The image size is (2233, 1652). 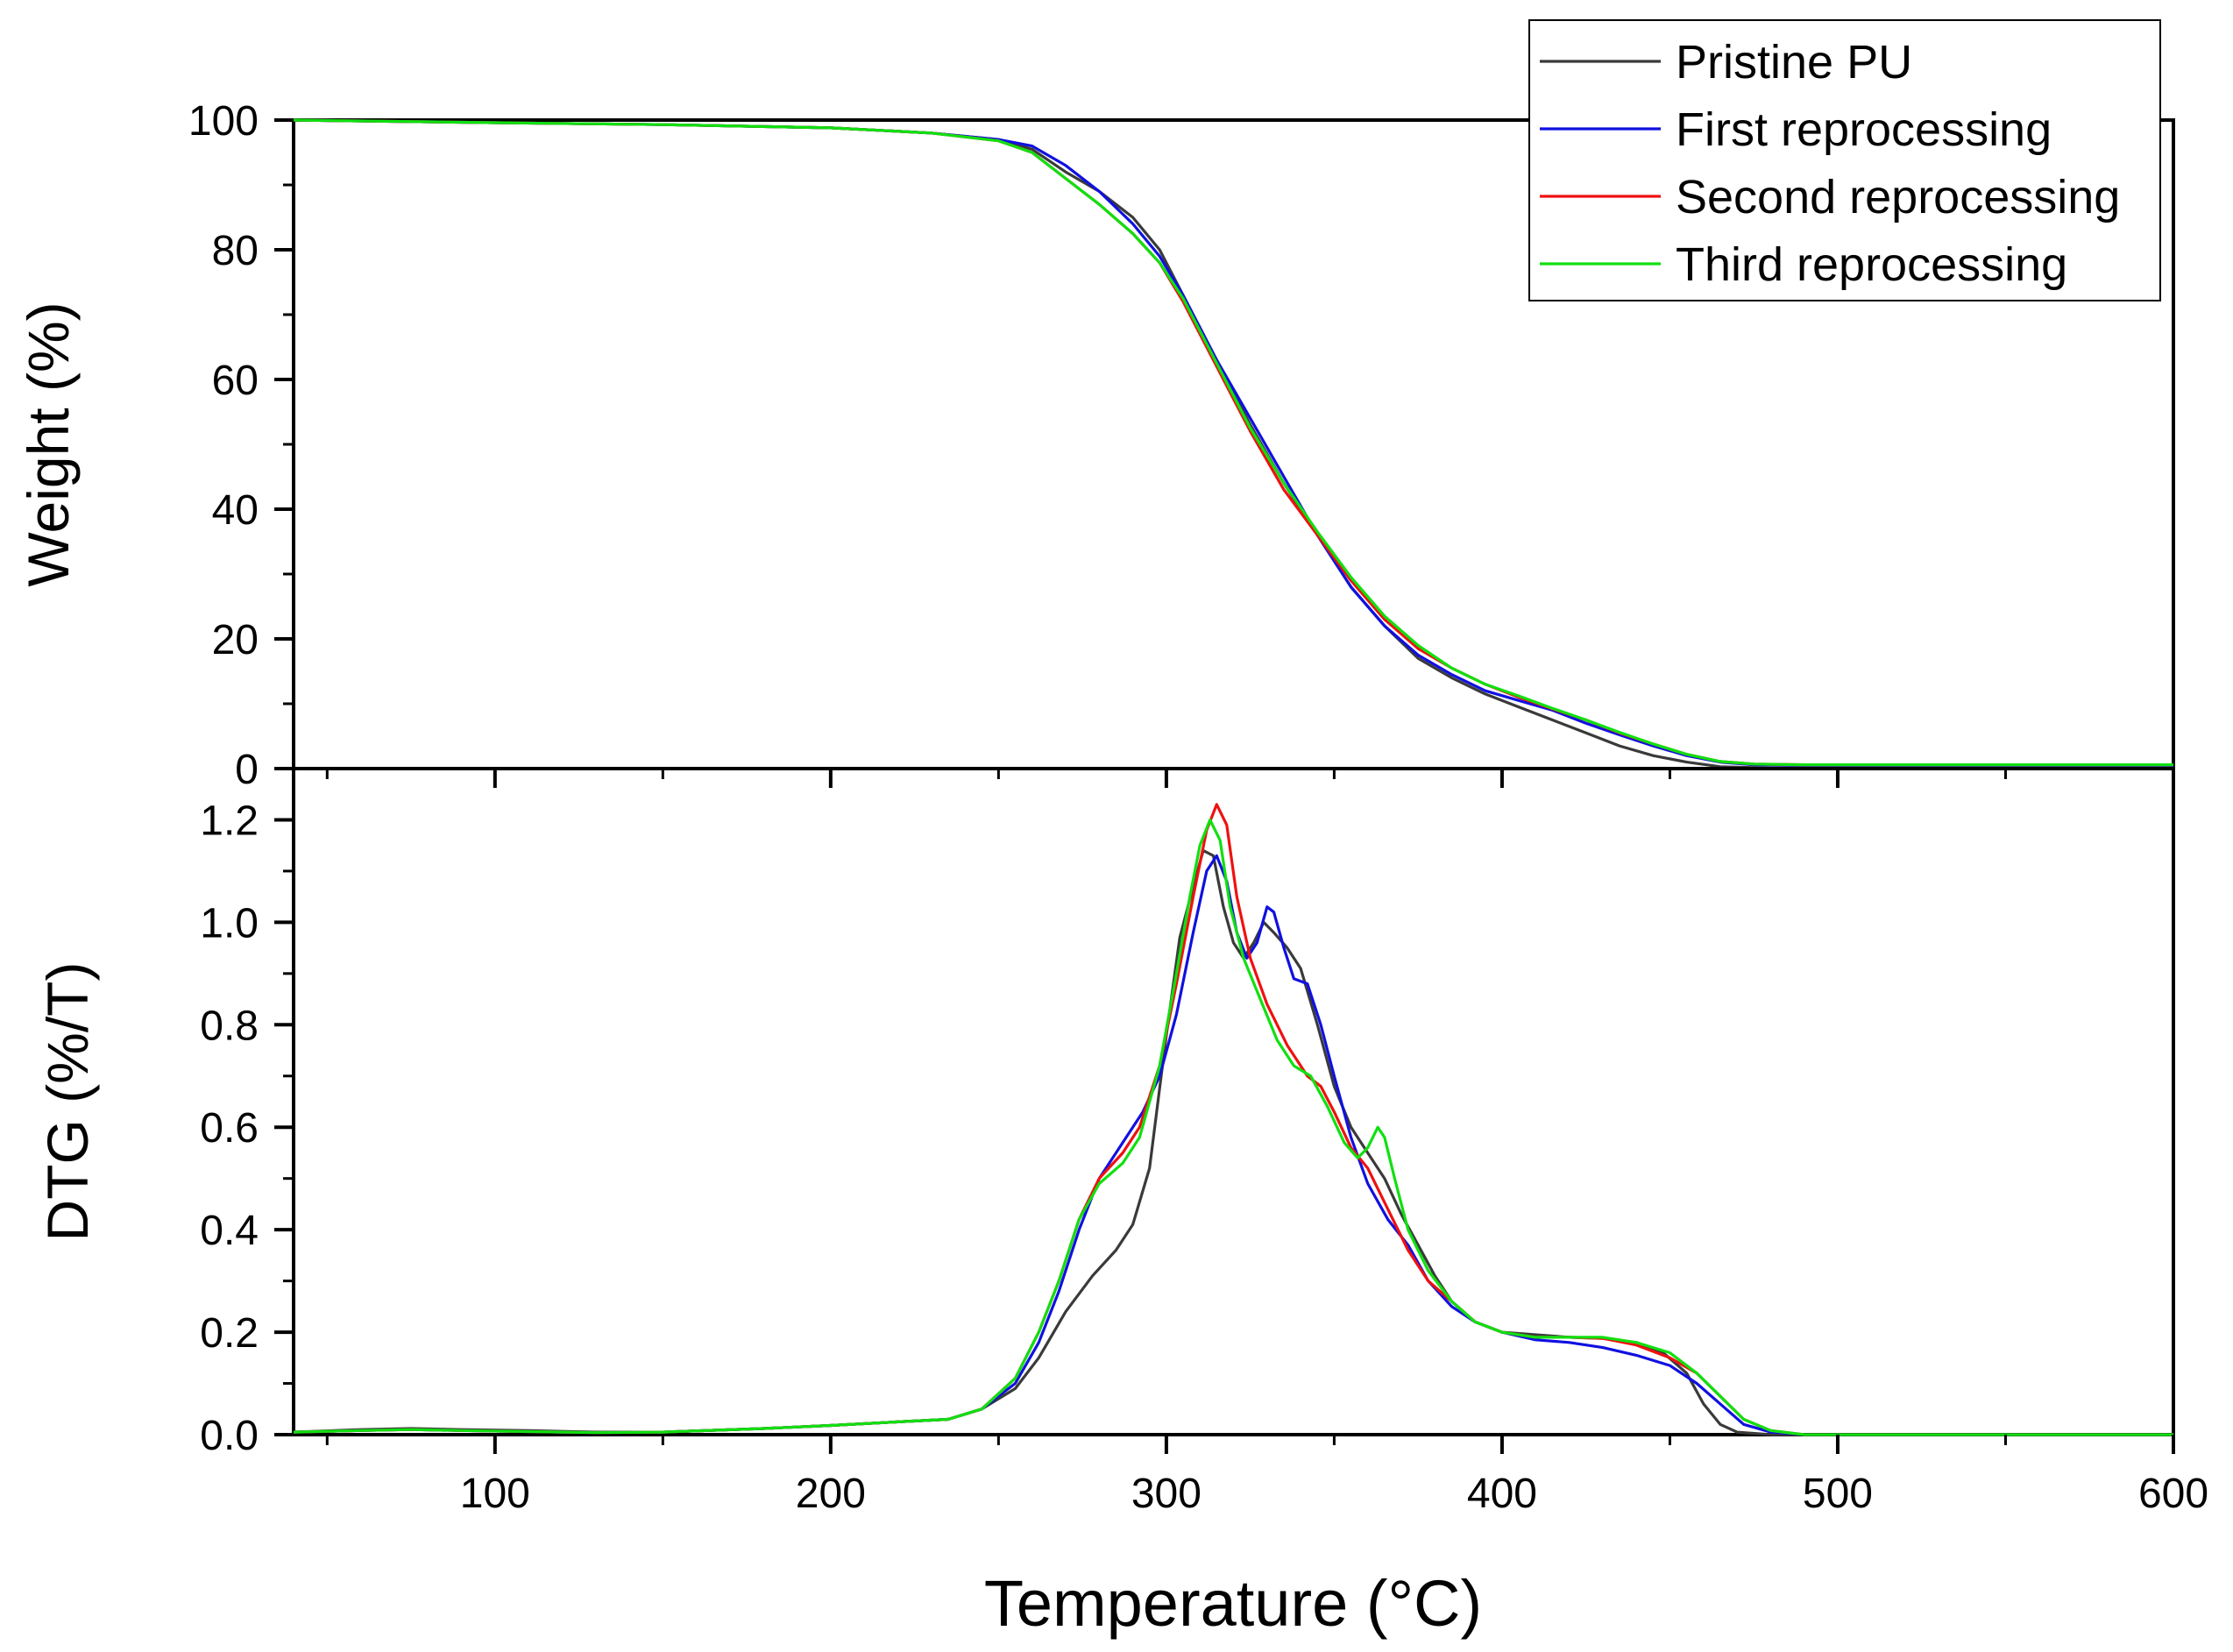 I want to click on weight-y-tick-label: 80, so click(x=235, y=251).